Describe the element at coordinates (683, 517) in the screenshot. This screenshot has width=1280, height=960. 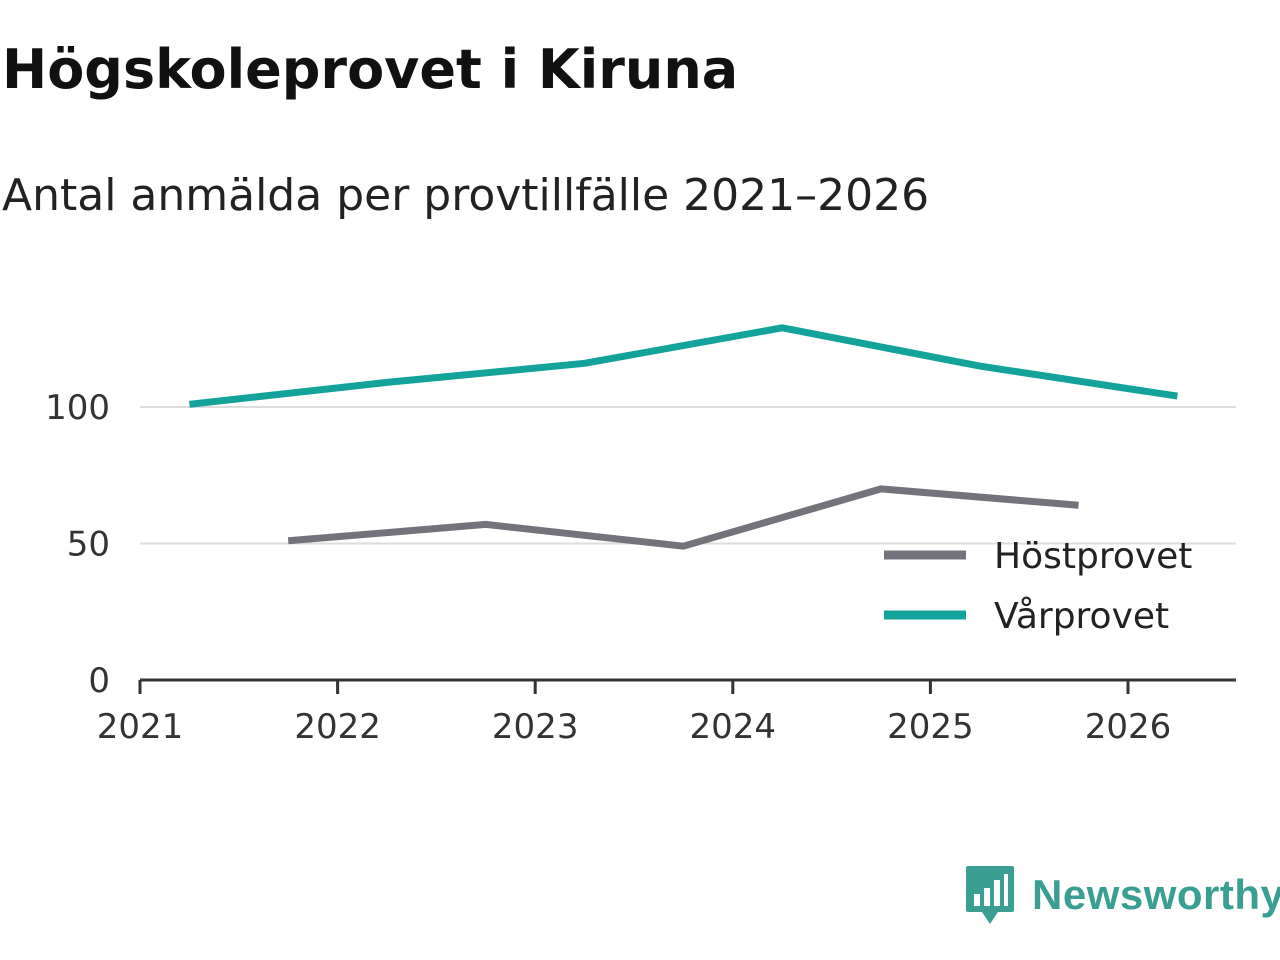
I see `series-line-hostprovet` at that location.